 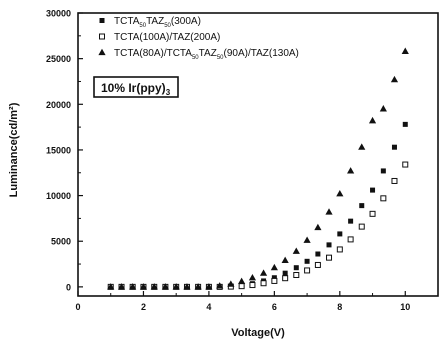 What do you see at coordinates (339, 307) in the screenshot?
I see `x-tick-label: 8` at bounding box center [339, 307].